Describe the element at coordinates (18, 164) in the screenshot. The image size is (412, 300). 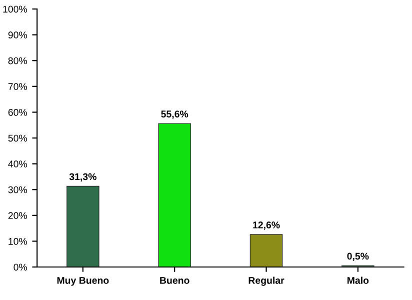
I see `y-tick-label: 40%` at that location.